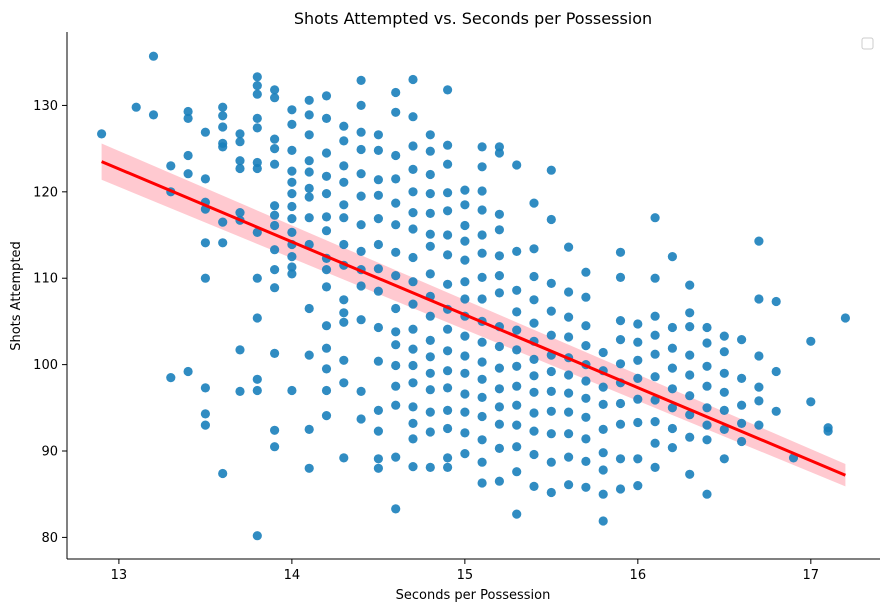  Describe the element at coordinates (638, 575) in the screenshot. I see `x-tick-label: 16` at that location.